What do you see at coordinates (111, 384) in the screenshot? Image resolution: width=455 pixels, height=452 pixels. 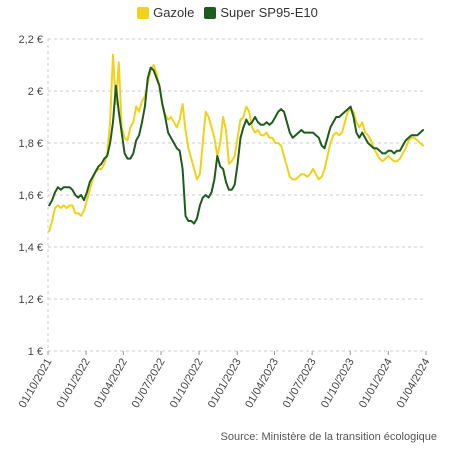 I see `x-tick-label: 01/04/2022` at bounding box center [111, 384].